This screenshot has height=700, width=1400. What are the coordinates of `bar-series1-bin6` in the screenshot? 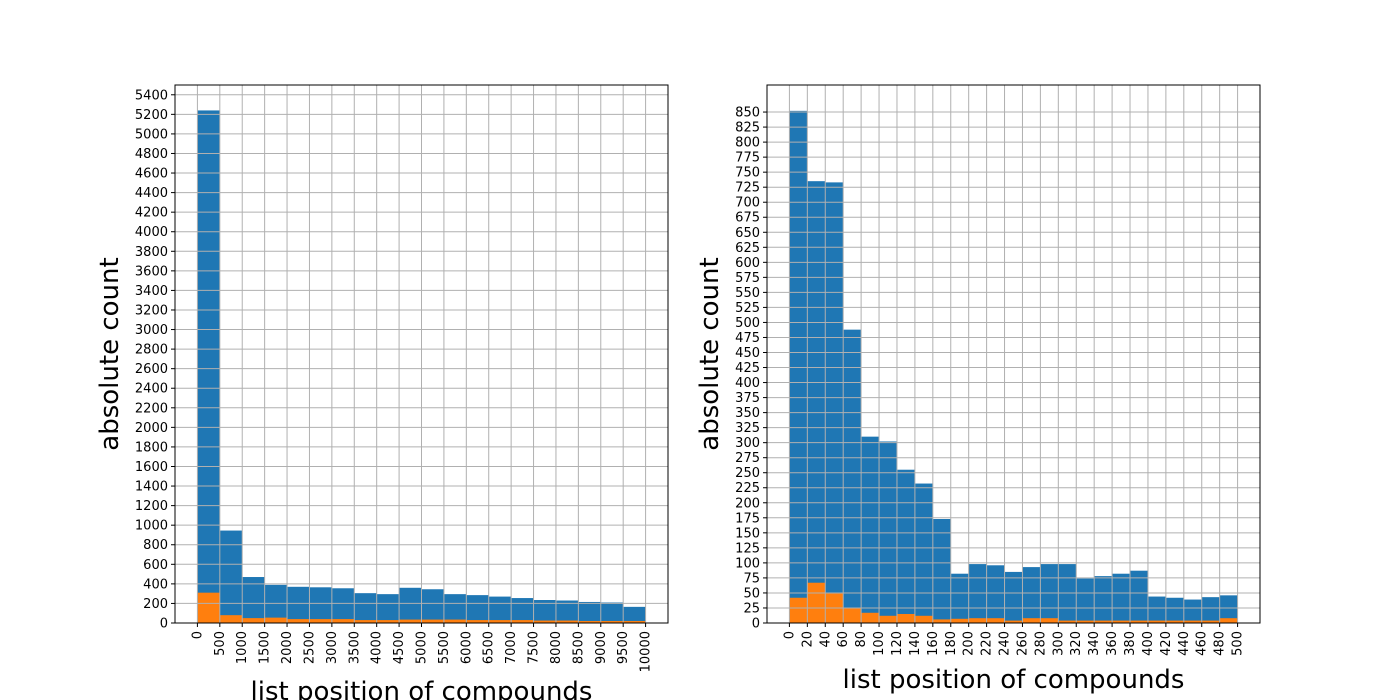 It's located at (888, 532).